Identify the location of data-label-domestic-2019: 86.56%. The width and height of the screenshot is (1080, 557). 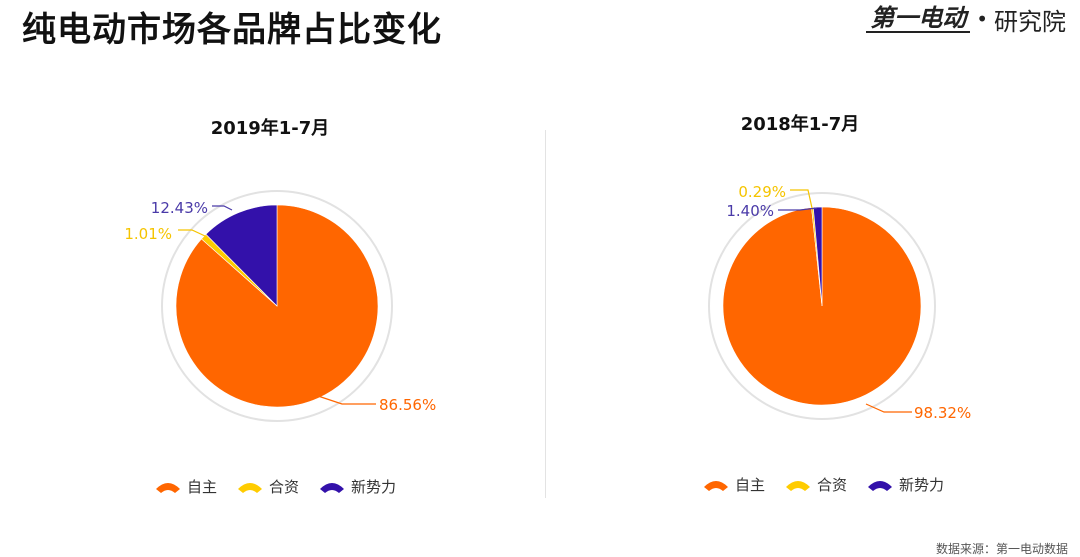
(407, 405).